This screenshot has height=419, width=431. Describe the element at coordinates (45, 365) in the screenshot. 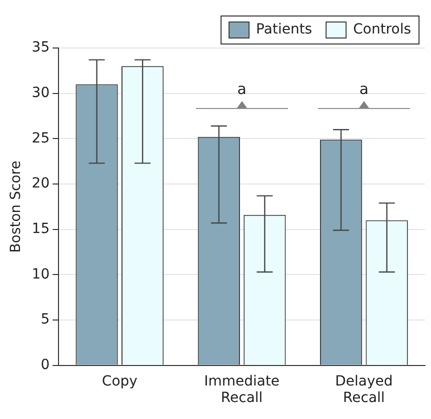

I see `y-tick-label: 0` at that location.